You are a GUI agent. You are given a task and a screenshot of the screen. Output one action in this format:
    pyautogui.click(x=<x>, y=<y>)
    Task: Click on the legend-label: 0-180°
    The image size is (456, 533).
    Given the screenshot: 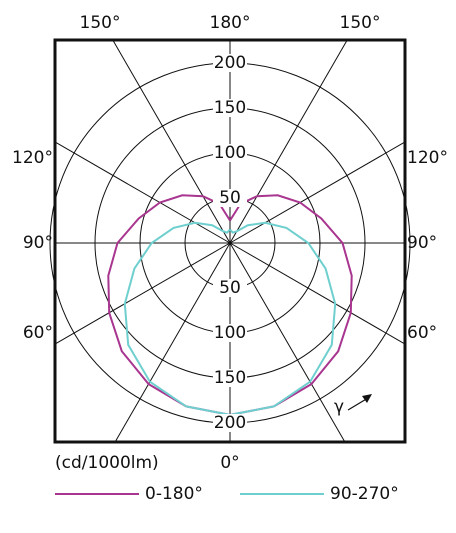 What is the action you would take?
    pyautogui.click(x=174, y=494)
    